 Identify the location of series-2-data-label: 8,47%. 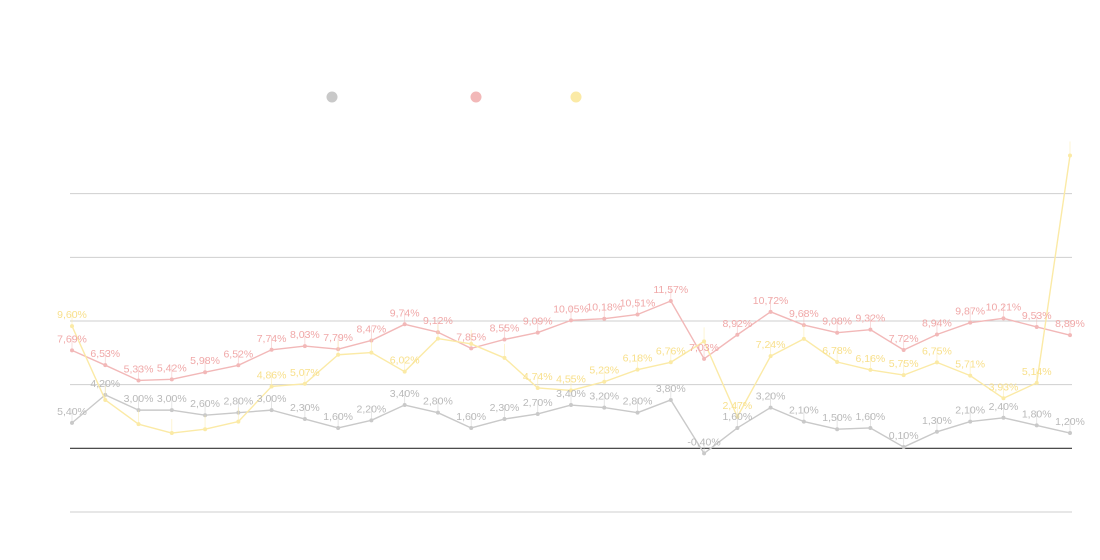
(372, 329).